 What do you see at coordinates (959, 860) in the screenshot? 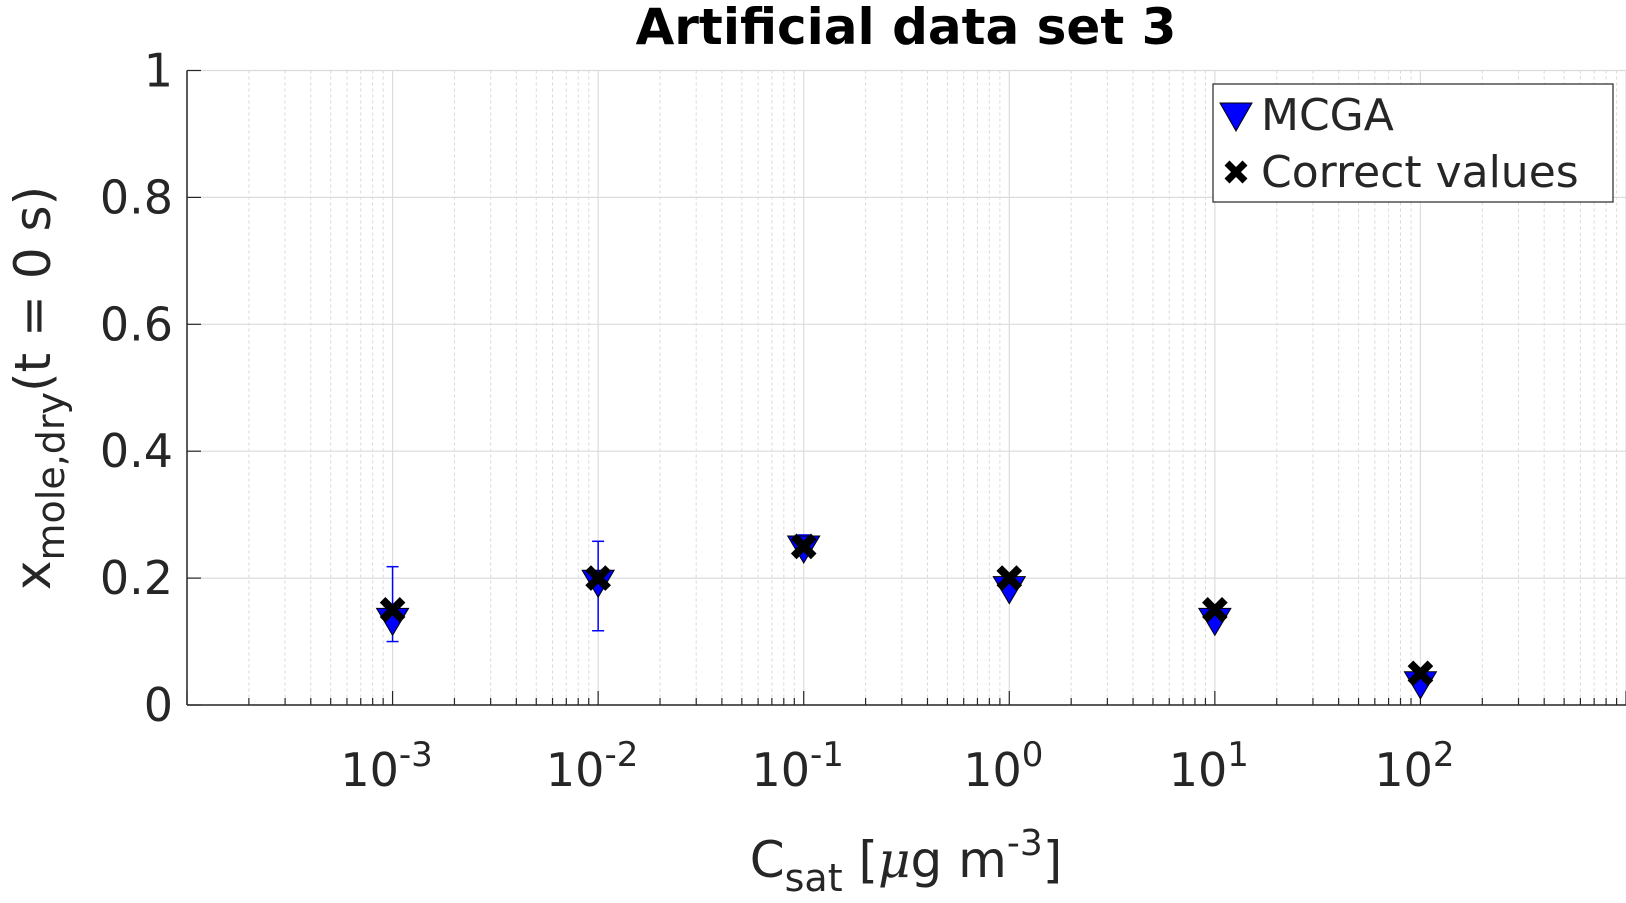
I see `x-label-unit: g m` at bounding box center [959, 860].